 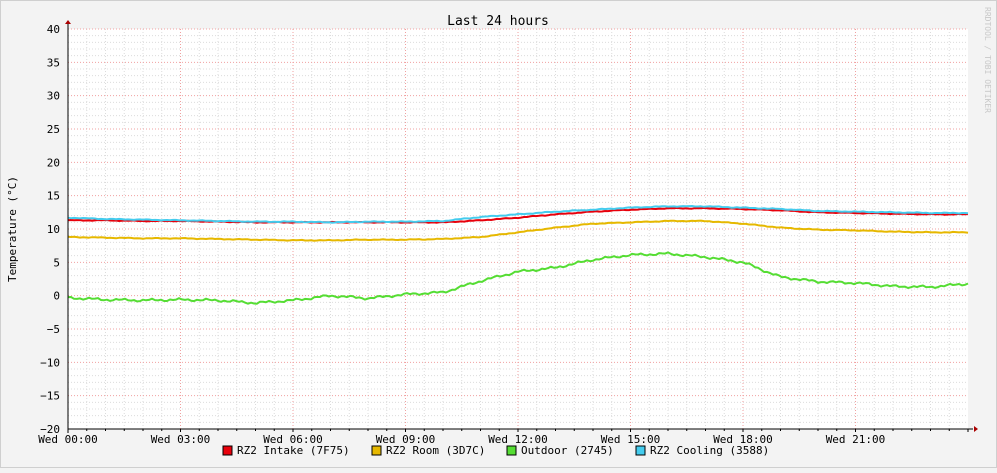 I want to click on y-tick-label: 0, so click(x=56, y=296).